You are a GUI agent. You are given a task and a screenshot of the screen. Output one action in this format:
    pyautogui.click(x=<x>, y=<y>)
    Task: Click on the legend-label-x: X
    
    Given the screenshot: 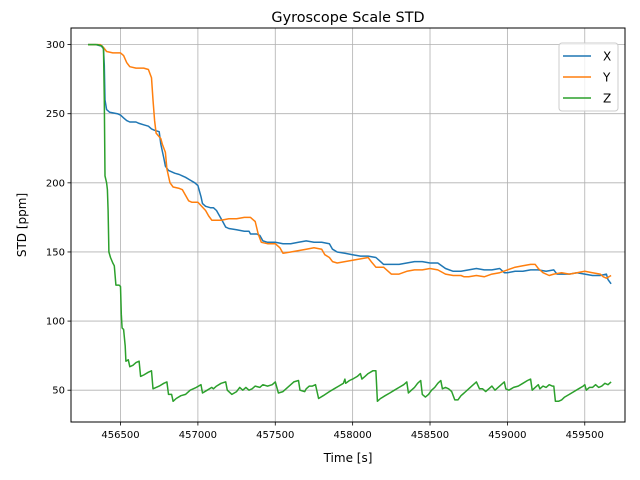 What is the action you would take?
    pyautogui.click(x=607, y=57)
    